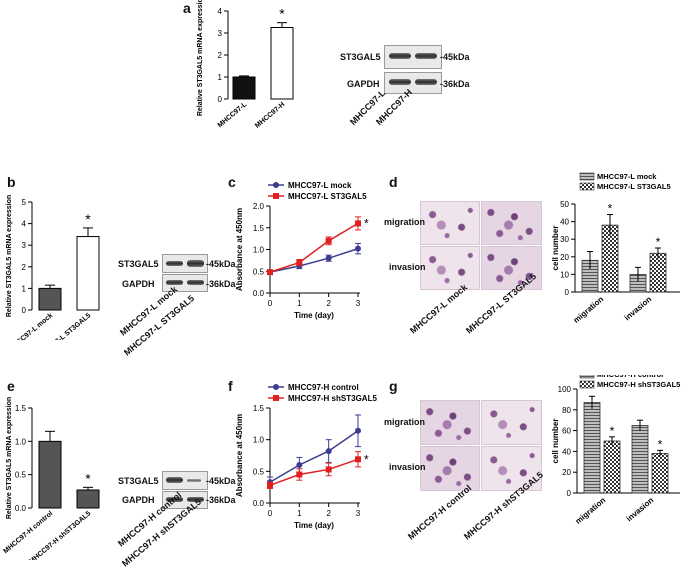  What do you see at coordinates (138, 284) in the screenshot?
I see `blot-b-row2-label: GAPDH` at bounding box center [138, 284].